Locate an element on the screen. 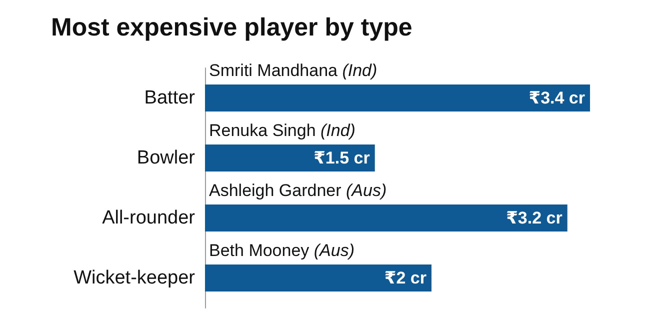 This screenshot has width=660, height=334. y-tick-label: All-rounder is located at coordinates (149, 218).